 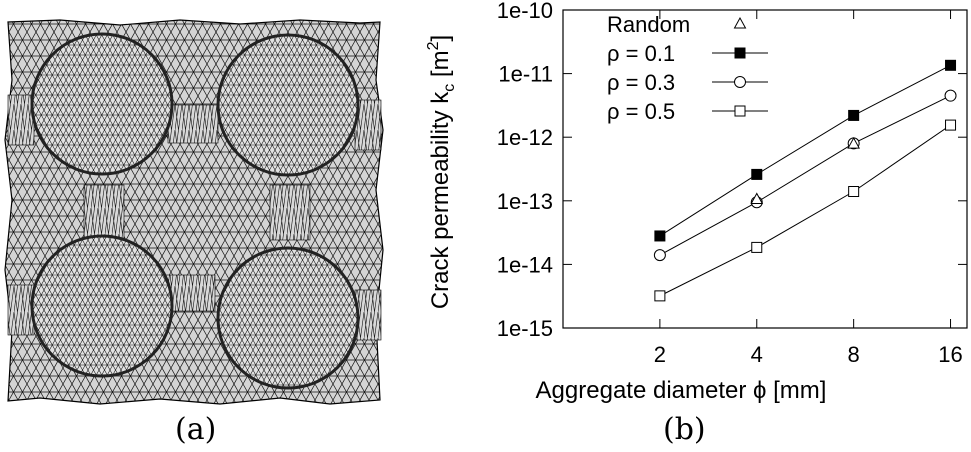 What do you see at coordinates (660, 354) in the screenshot?
I see `x-tick-label: 2` at bounding box center [660, 354].